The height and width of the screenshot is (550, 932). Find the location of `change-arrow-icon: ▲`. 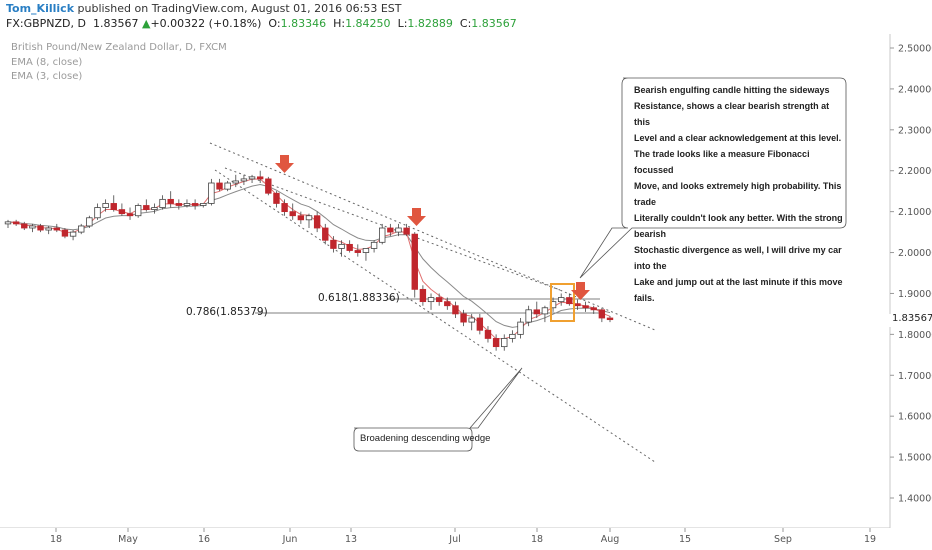

change-arrow-icon: ▲ is located at coordinates (146, 23).